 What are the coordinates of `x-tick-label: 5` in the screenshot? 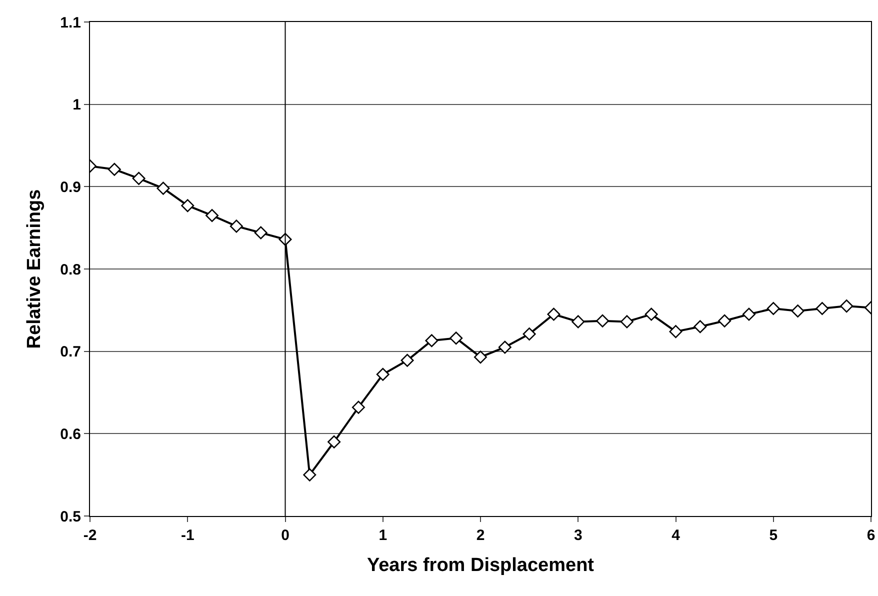 It's located at (773, 535).